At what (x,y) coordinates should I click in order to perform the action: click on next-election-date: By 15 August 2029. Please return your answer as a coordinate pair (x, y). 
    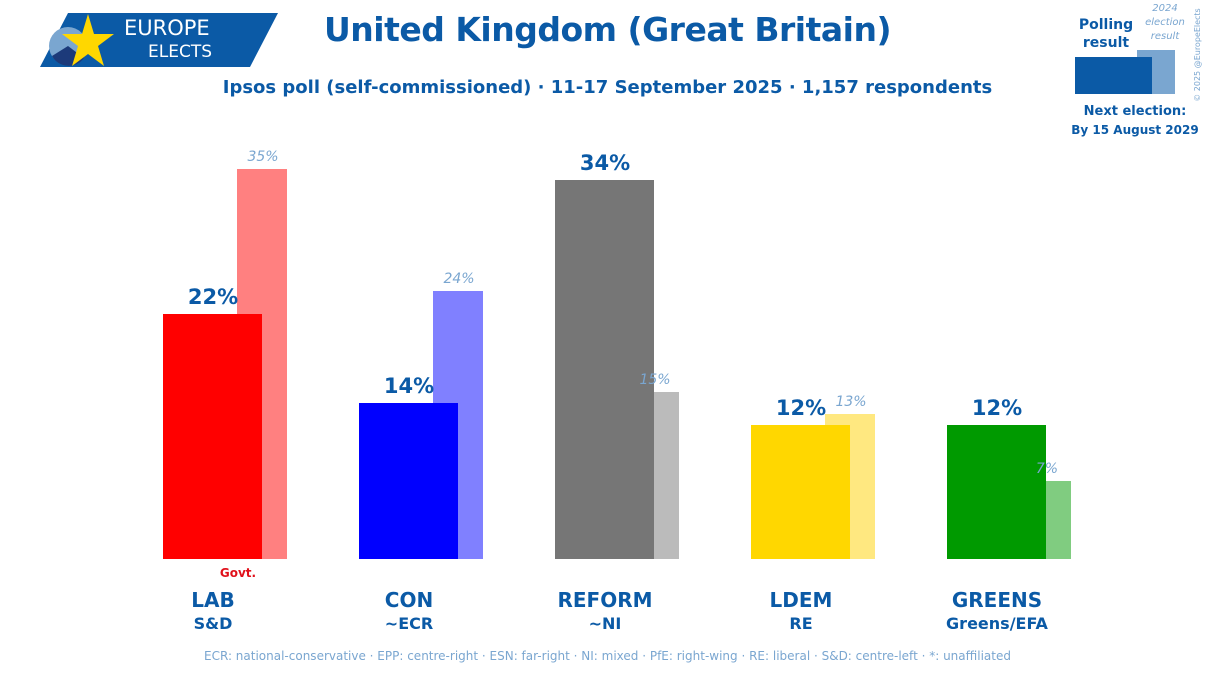
    Looking at the image, I should click on (1135, 130).